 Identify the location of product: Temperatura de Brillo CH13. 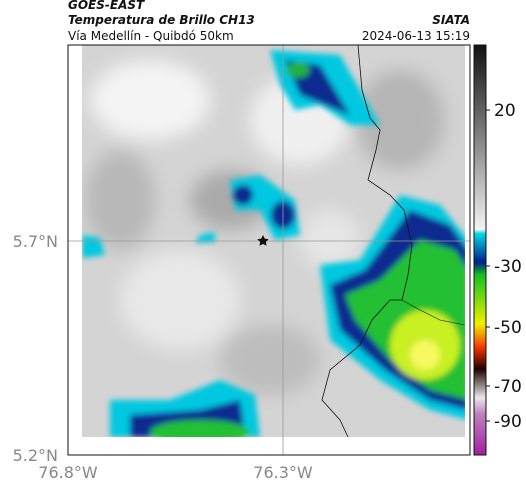
(161, 20).